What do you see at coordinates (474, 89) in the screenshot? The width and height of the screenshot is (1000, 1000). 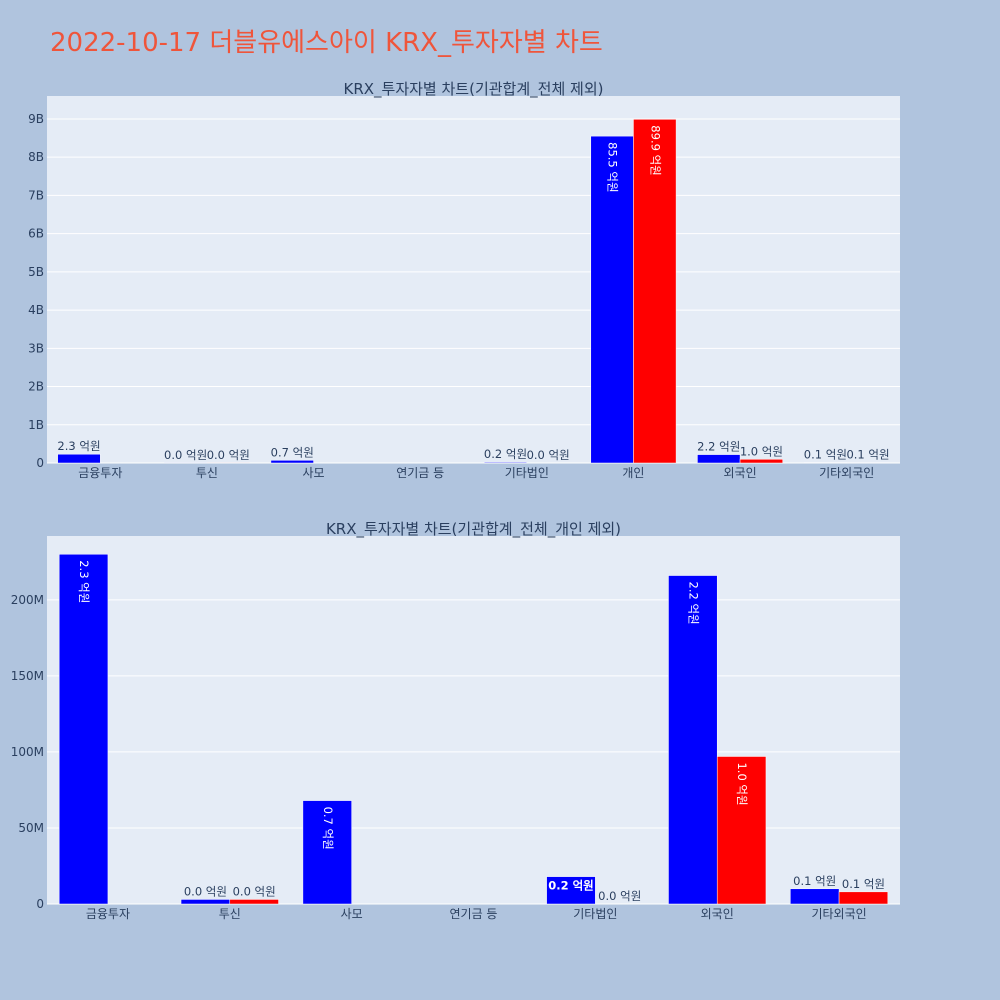 I see `chart-title: KRX_투자자별 차트(기관합계_전체 제외)` at bounding box center [474, 89].